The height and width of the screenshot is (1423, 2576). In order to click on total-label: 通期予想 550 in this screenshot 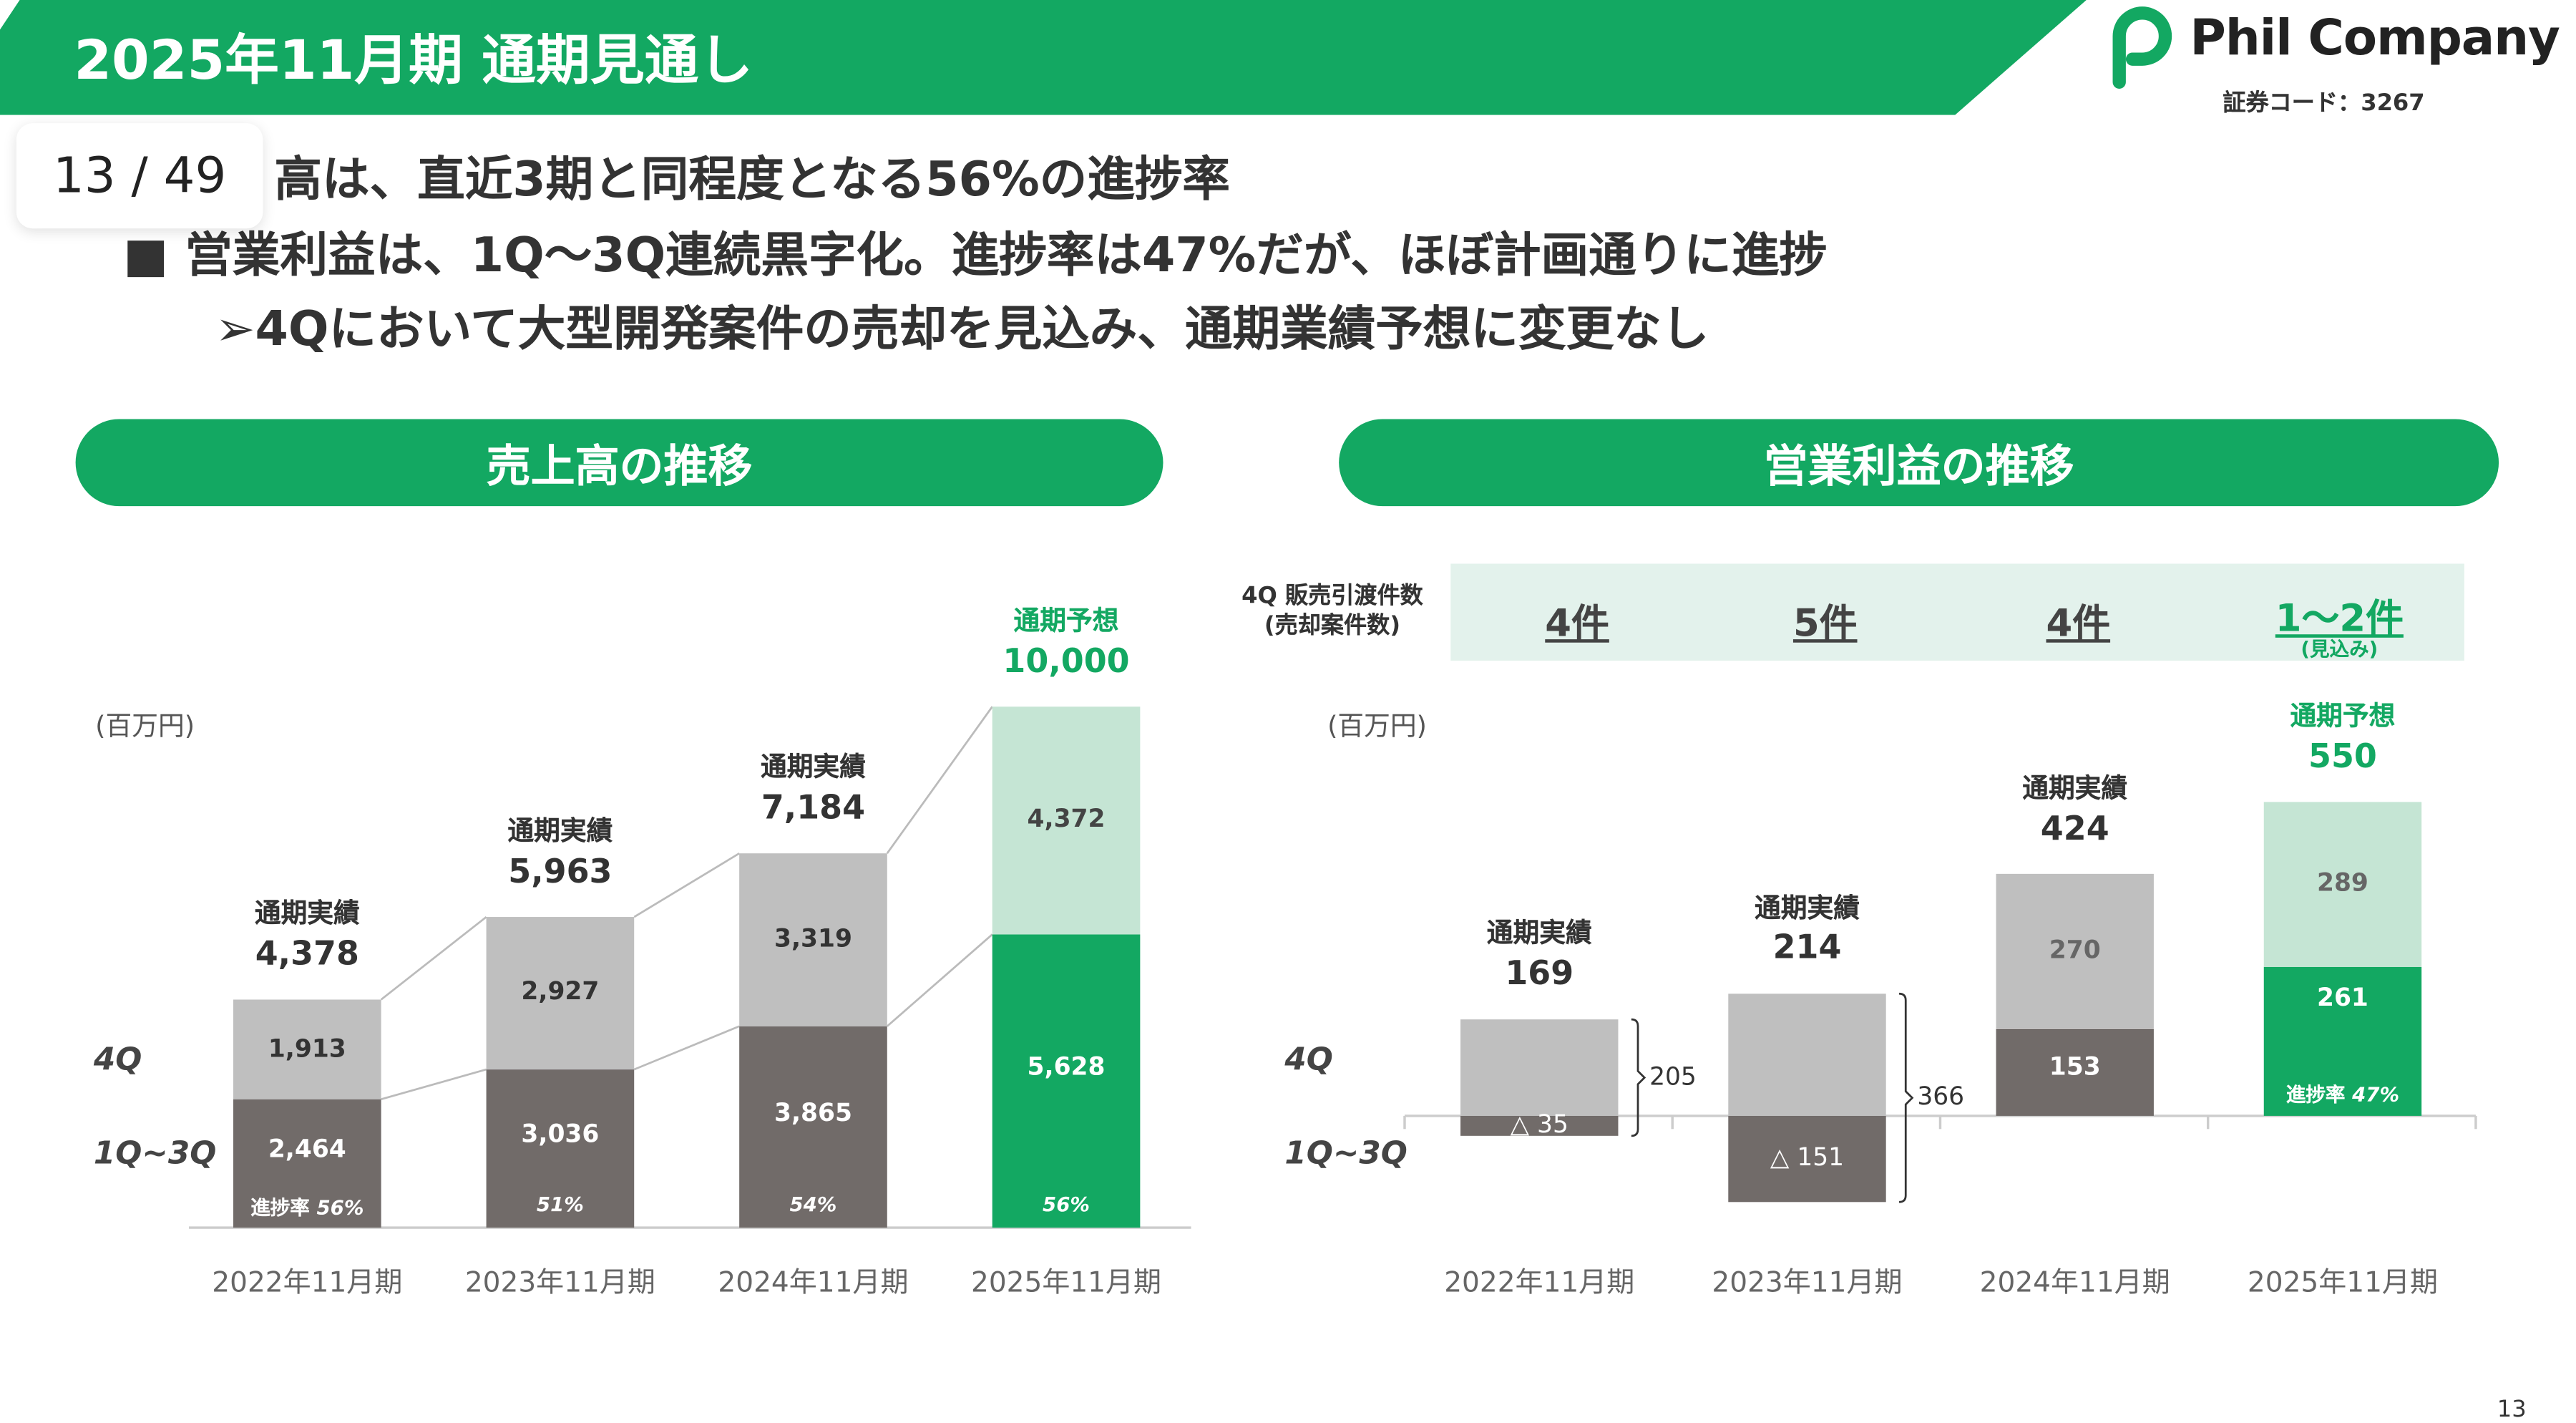, I will do `click(2342, 738)`.